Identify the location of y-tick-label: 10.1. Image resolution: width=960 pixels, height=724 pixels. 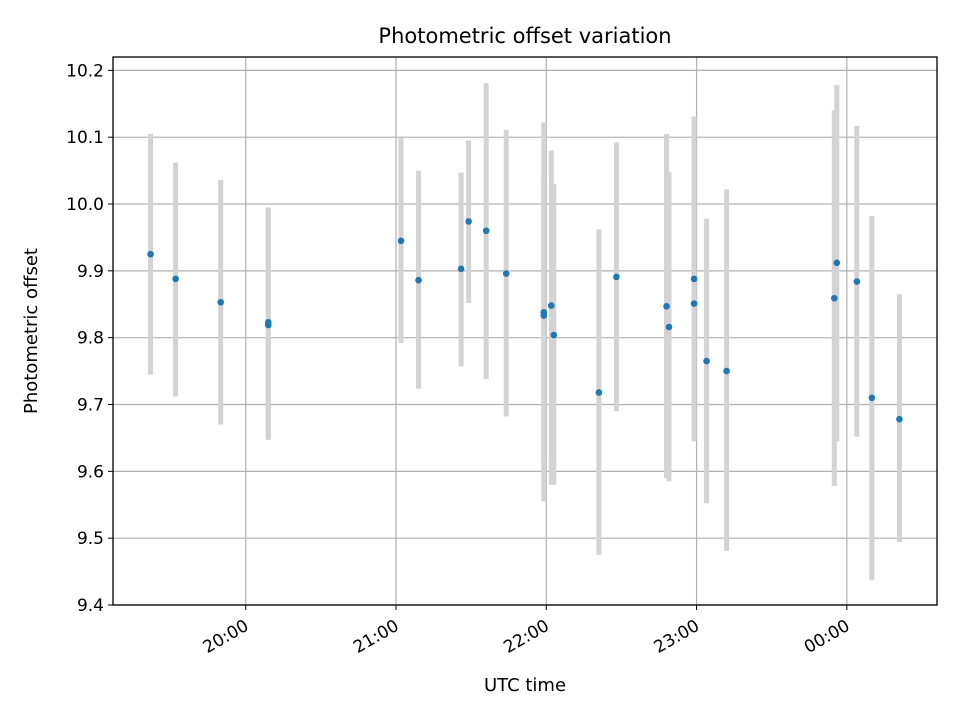
(85, 138).